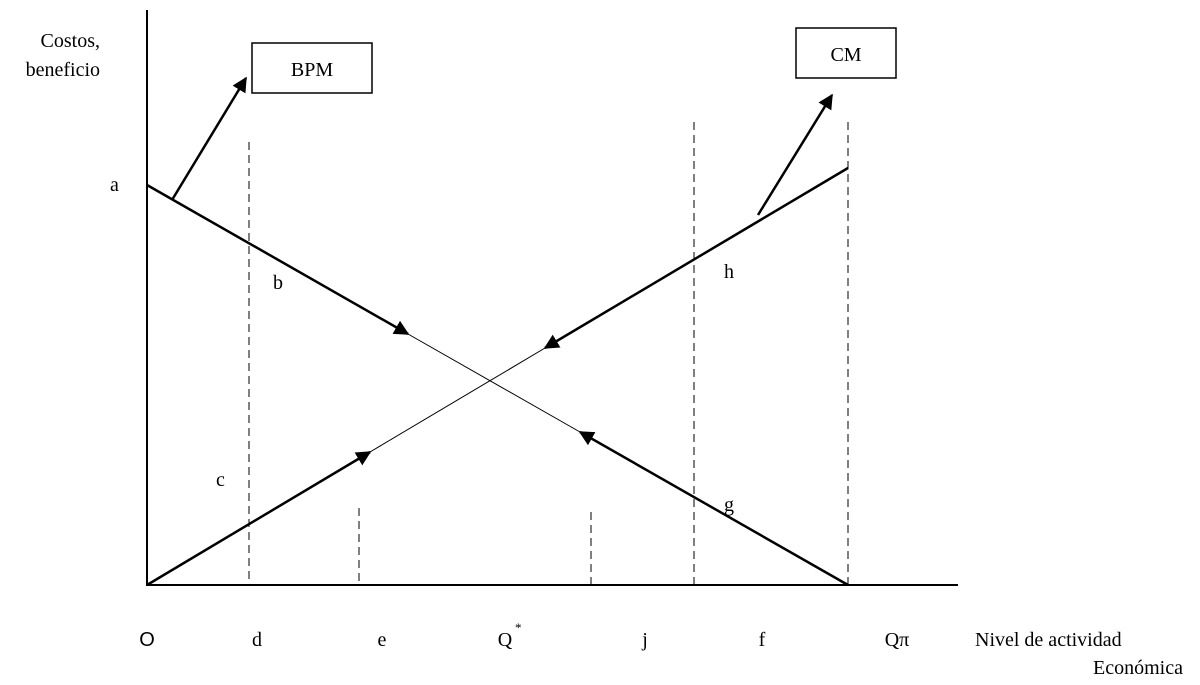 This screenshot has width=1200, height=685. What do you see at coordinates (729, 272) in the screenshot?
I see `point-label: h` at bounding box center [729, 272].